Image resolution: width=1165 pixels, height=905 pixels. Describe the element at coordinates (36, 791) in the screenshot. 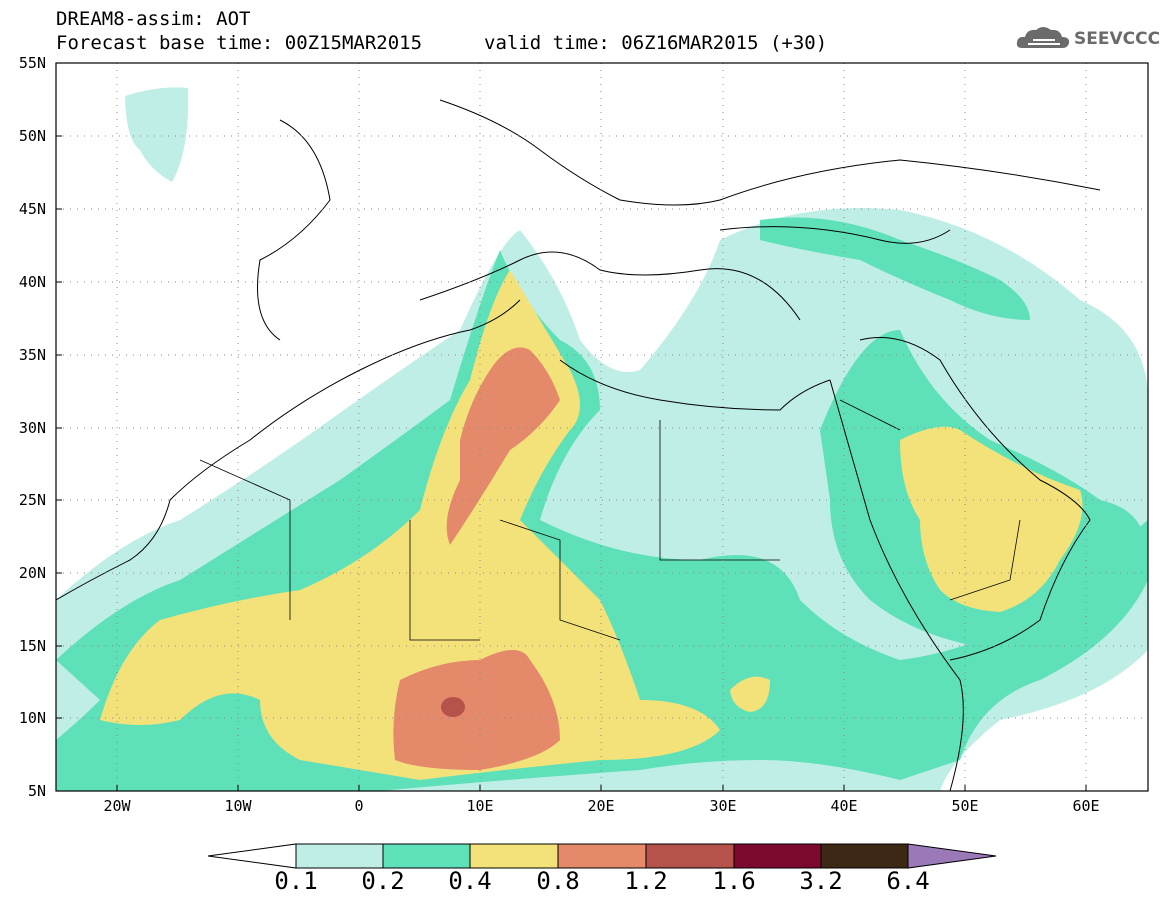

I see `lat-label: 5N` at that location.